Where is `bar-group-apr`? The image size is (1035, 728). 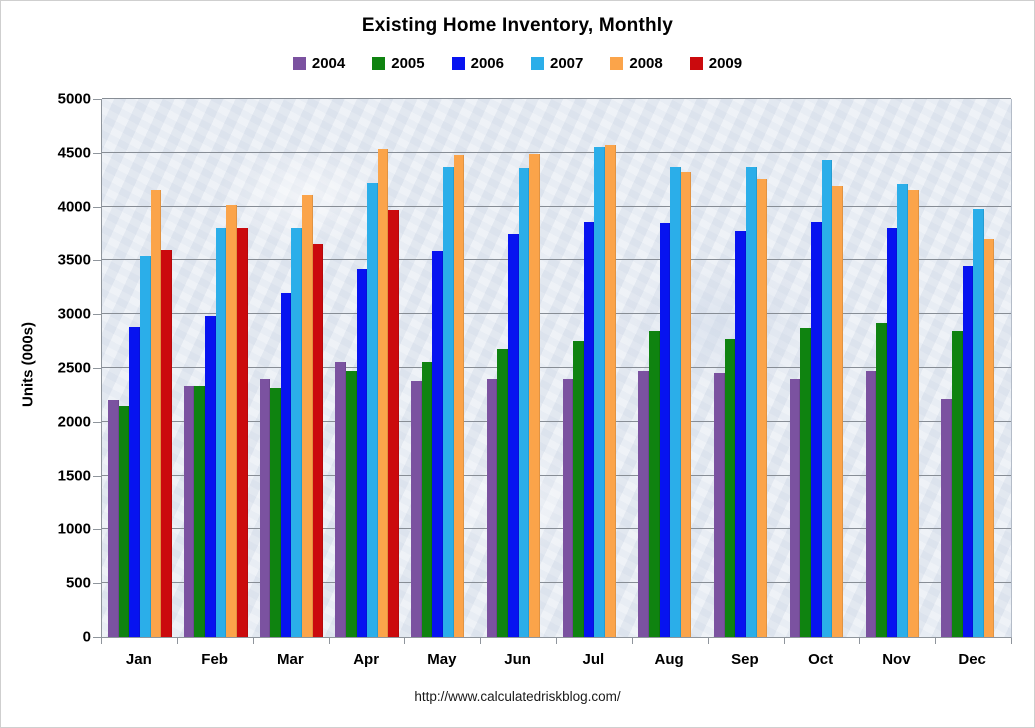
bar-group-apr is located at coordinates (367, 368).